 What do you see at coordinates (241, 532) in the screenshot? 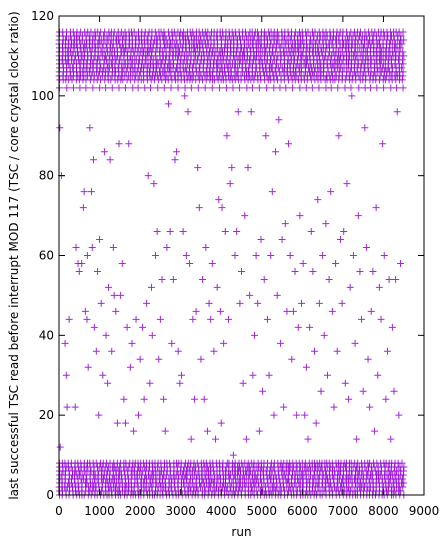
I see `x-axis-label: run` at bounding box center [241, 532].